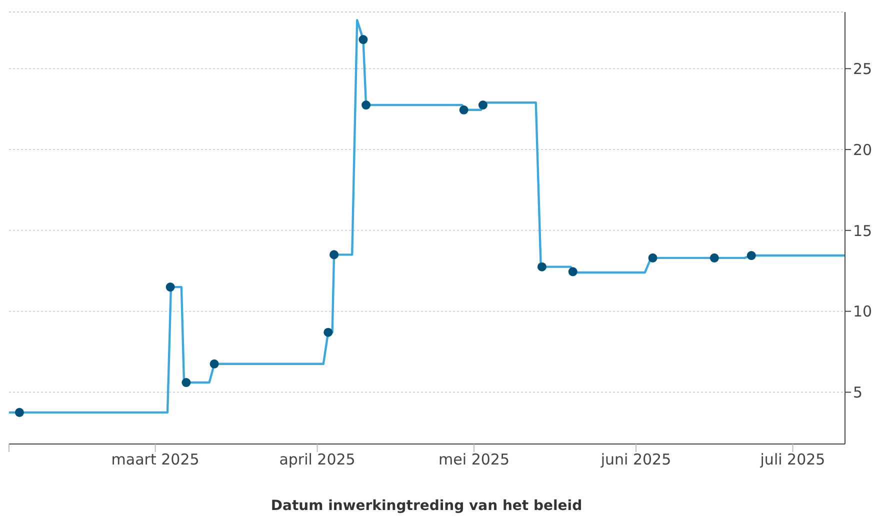  Describe the element at coordinates (427, 506) in the screenshot. I see `x-axis-title: Datum inwerkingtreding van het beleid` at that location.